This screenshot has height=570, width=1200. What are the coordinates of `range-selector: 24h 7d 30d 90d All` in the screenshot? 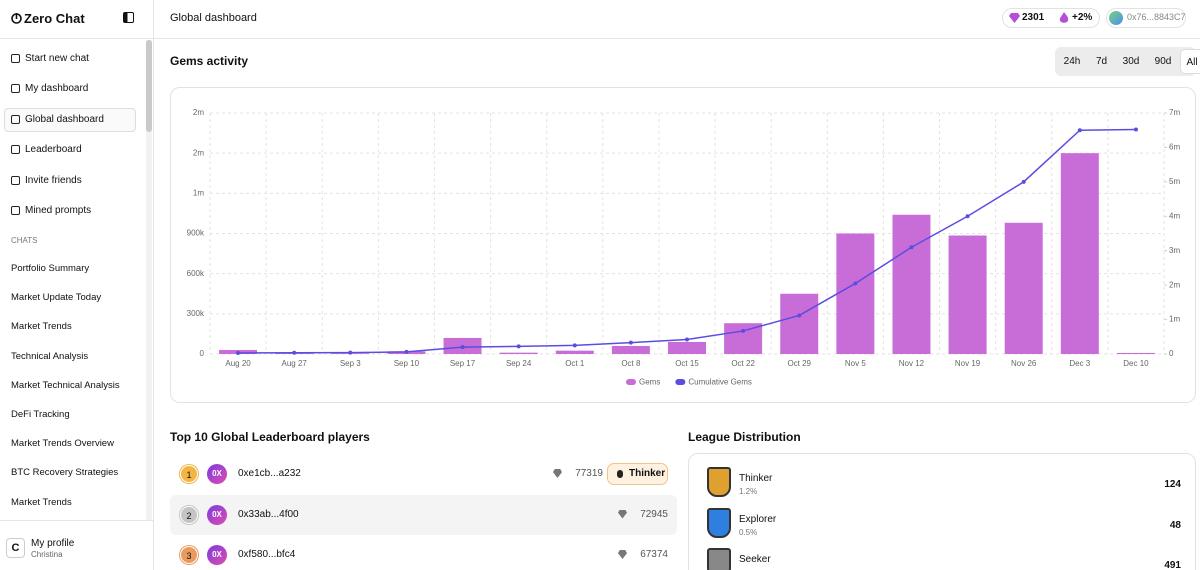 It's located at (1127, 61).